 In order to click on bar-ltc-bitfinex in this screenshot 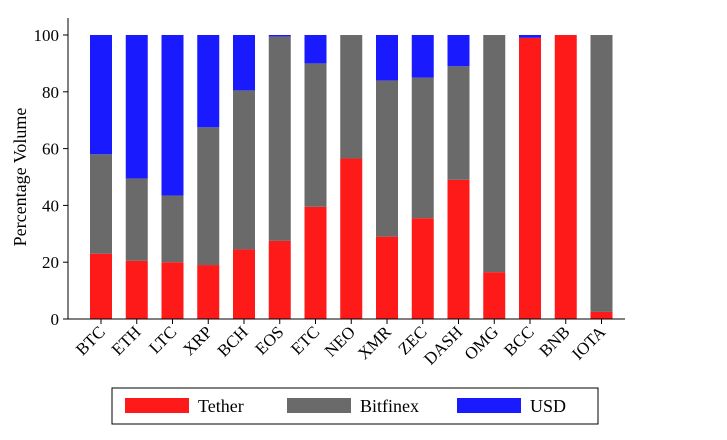, I will do `click(172, 229)`.